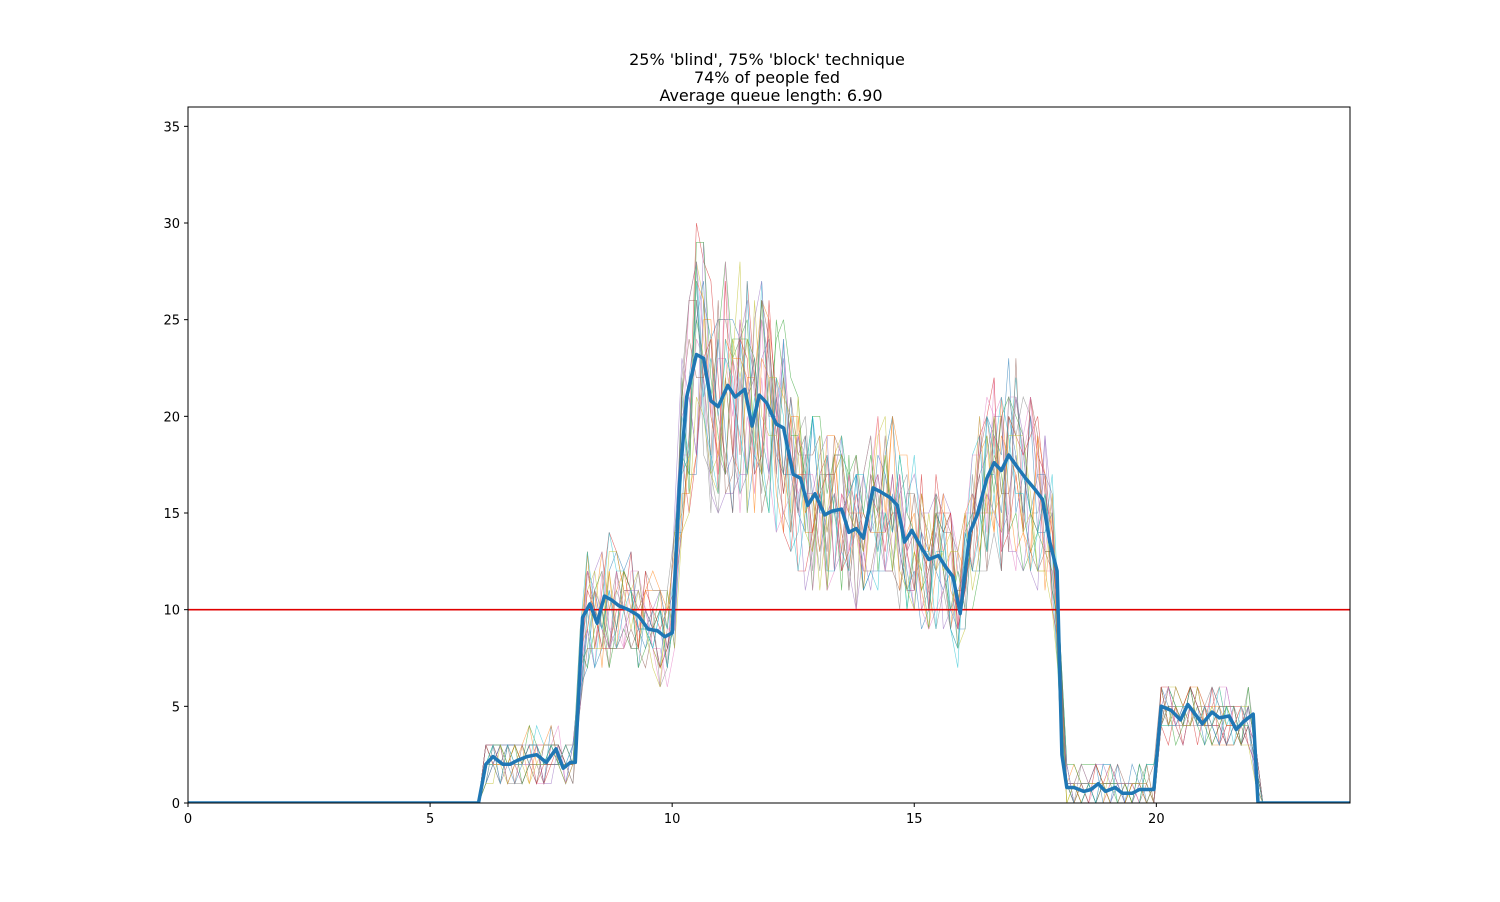  What do you see at coordinates (672, 819) in the screenshot?
I see `x-tick-label: 10` at bounding box center [672, 819].